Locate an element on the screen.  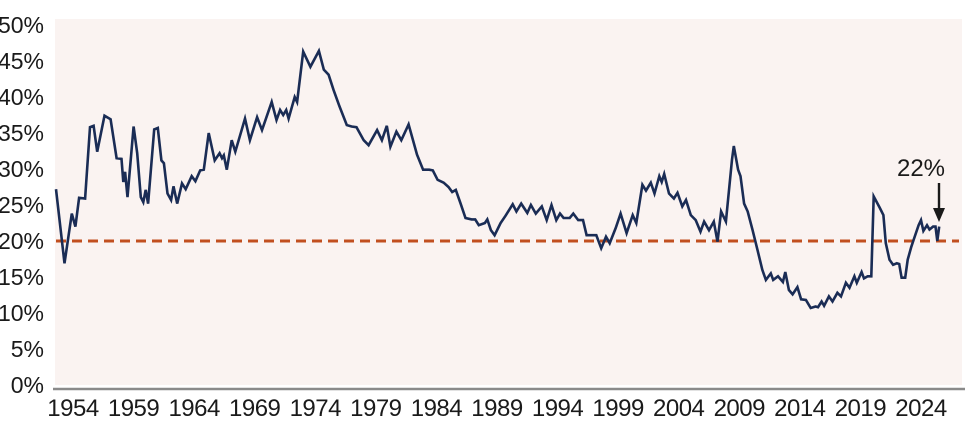
annotation-22pct-label: 22% is located at coordinates (921, 168).